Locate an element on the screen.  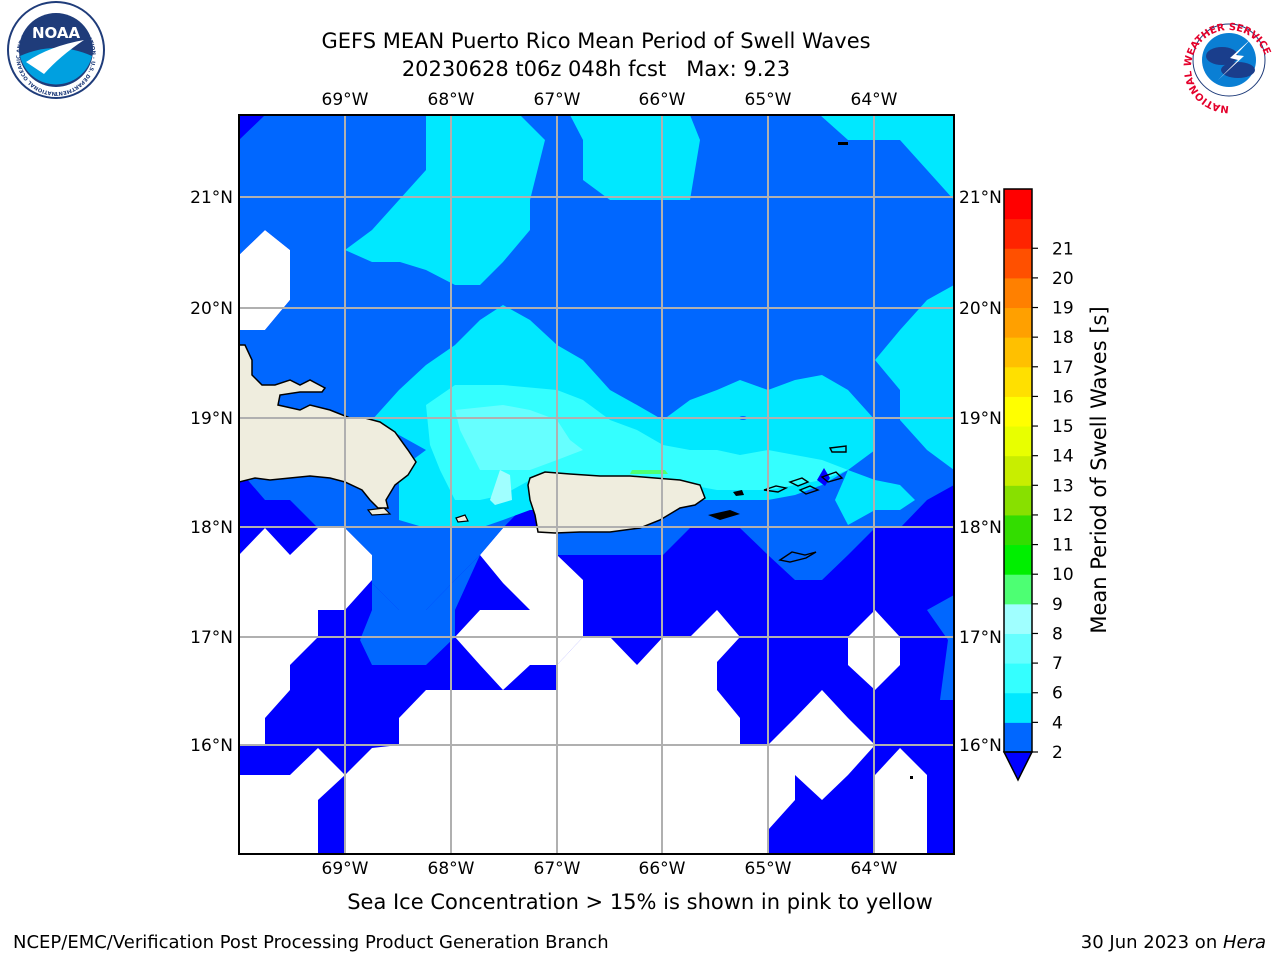
colorbar-tick-label: 7 is located at coordinates (1057, 664).